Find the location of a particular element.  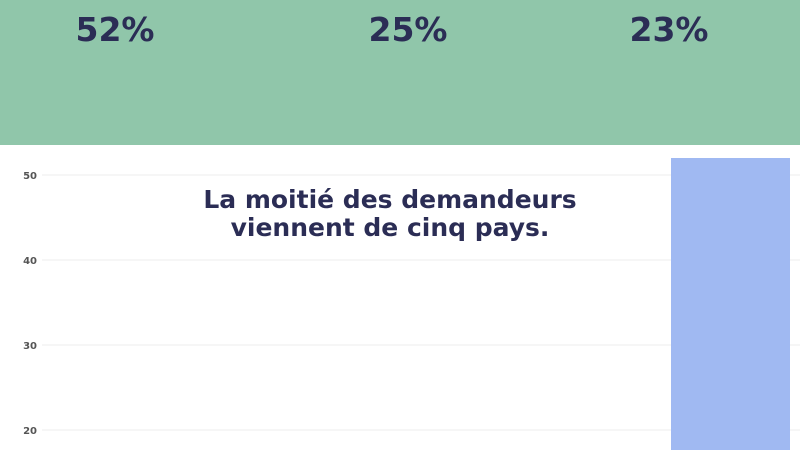

y-tick-label: 50 is located at coordinates (30, 176).